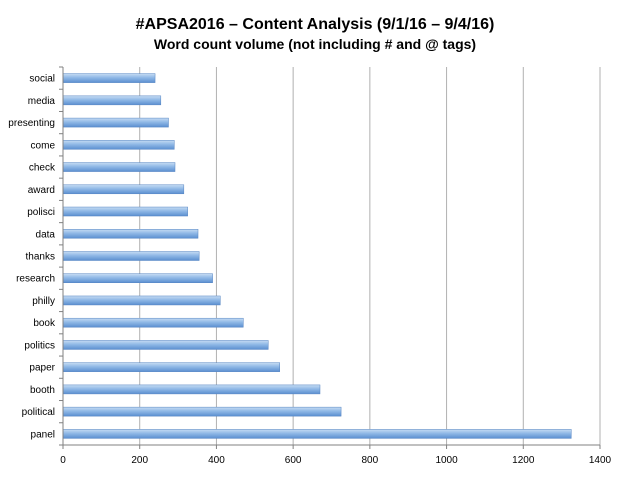  Describe the element at coordinates (191, 389) in the screenshot. I see `bar-booth` at that location.